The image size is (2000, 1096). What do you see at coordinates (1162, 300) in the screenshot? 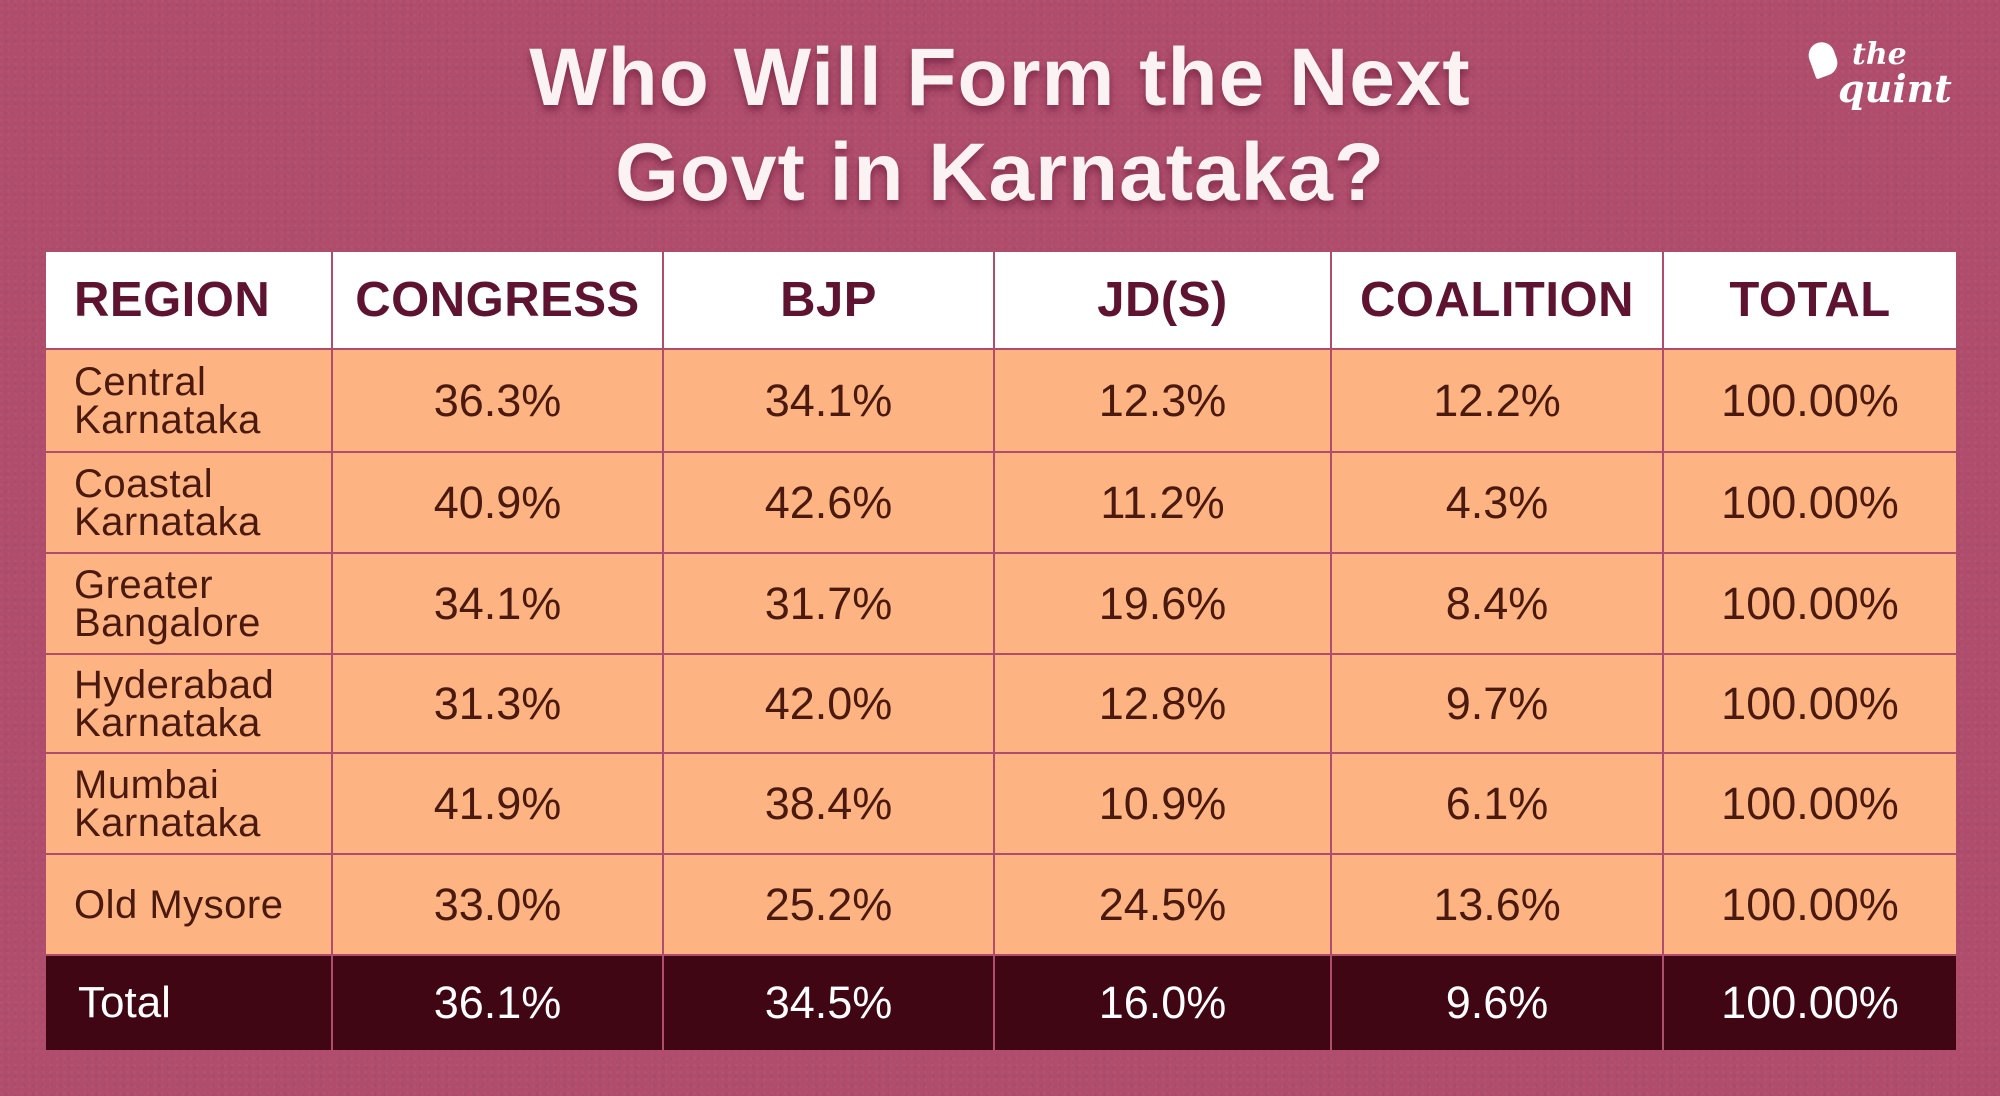
I see `column-header-jds: JD(S)` at bounding box center [1162, 300].